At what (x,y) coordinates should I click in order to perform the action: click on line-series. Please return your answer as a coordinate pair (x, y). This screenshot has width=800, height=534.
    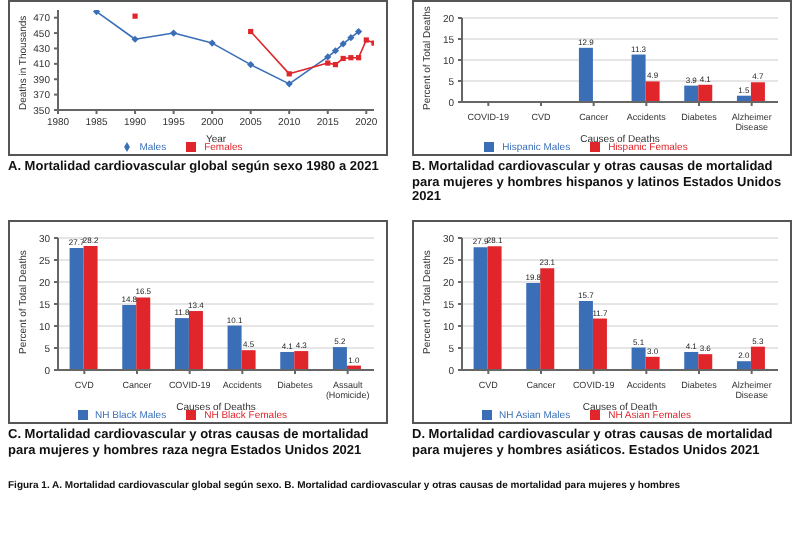
    Looking at the image, I should click on (227, 49).